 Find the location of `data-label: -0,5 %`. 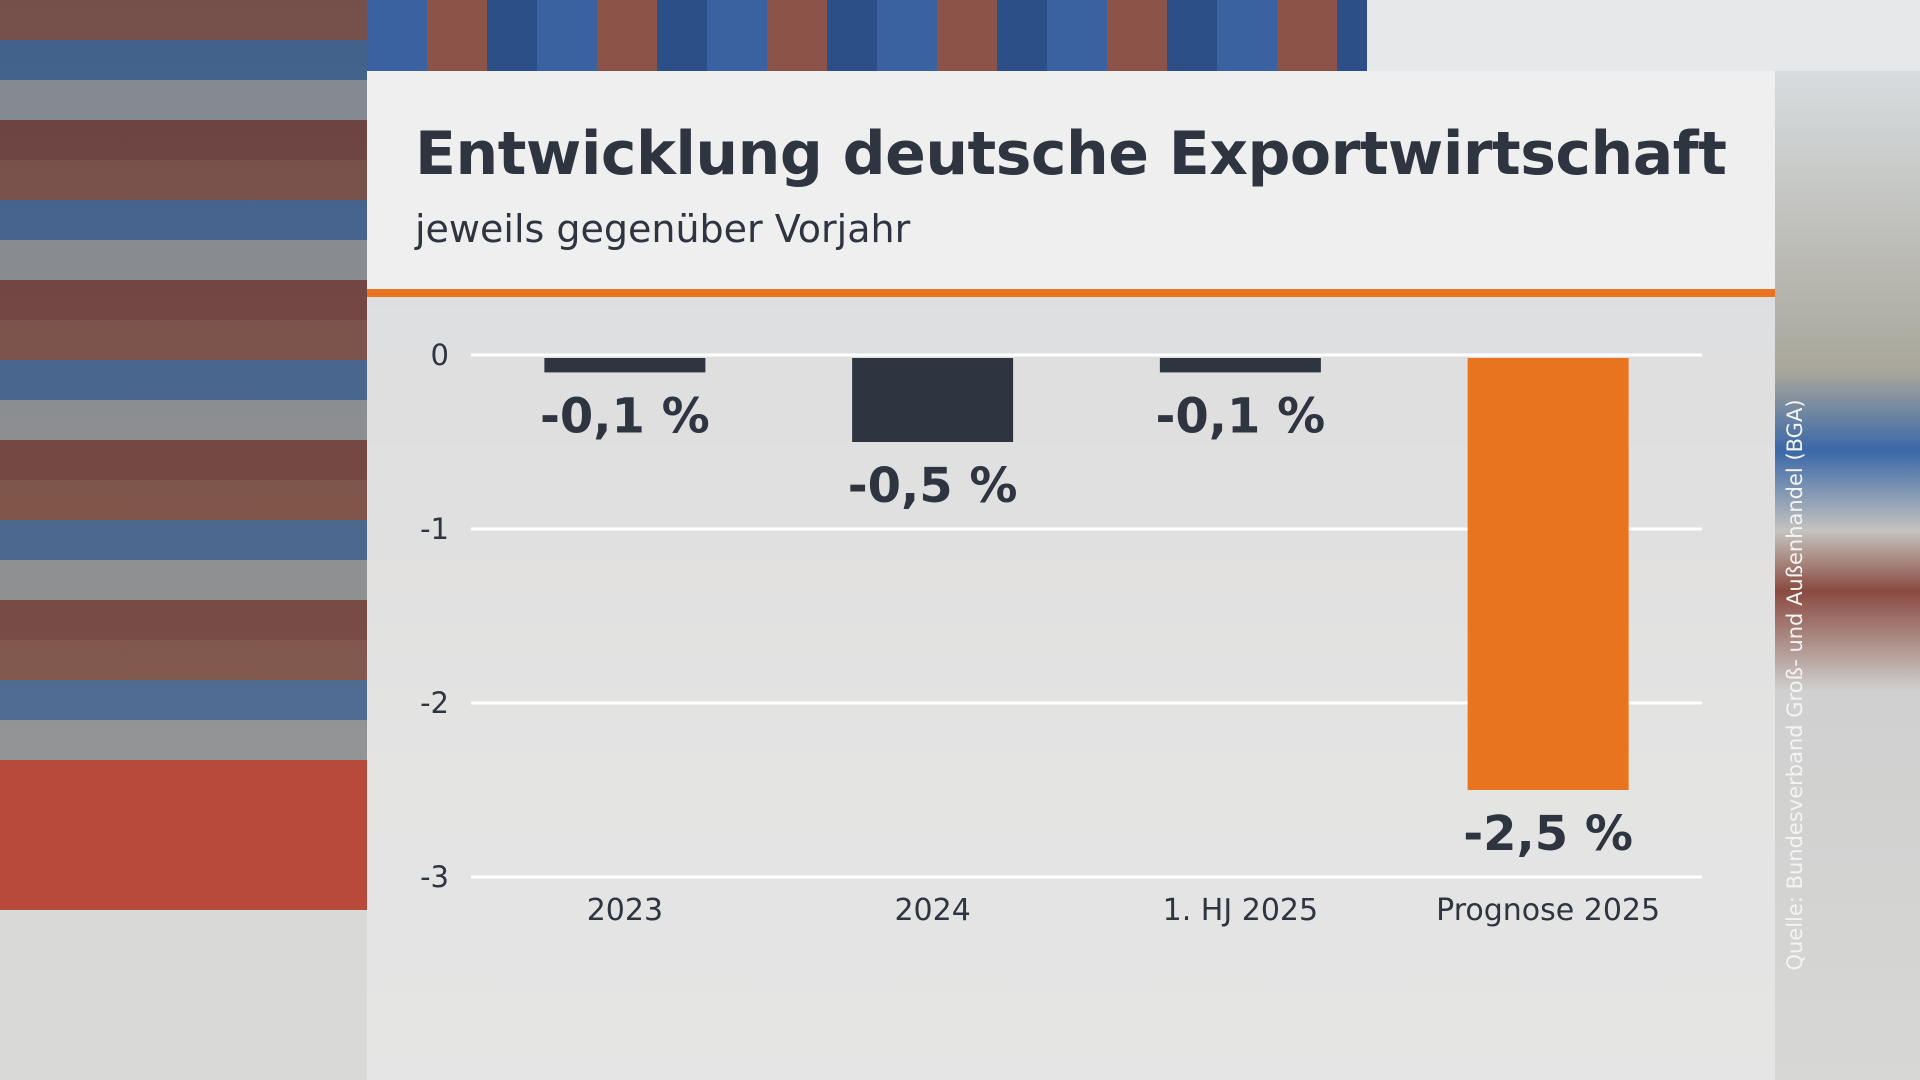

data-label: -0,5 % is located at coordinates (933, 486).